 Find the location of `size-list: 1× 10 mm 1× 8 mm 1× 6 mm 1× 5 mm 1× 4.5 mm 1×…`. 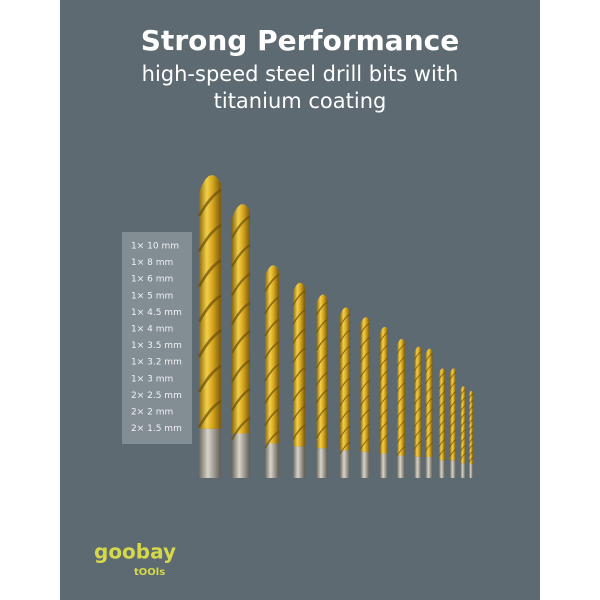

size-list: 1× 10 mm 1× 8 mm 1× 6 mm 1× 5 mm 1× 4.5 mm 1×… is located at coordinates (156, 338).